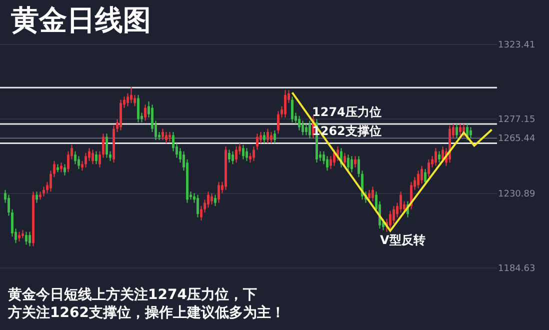 Image resolution: width=549 pixels, height=330 pixels. I want to click on y-tick-label: 1184.63, so click(517, 269).